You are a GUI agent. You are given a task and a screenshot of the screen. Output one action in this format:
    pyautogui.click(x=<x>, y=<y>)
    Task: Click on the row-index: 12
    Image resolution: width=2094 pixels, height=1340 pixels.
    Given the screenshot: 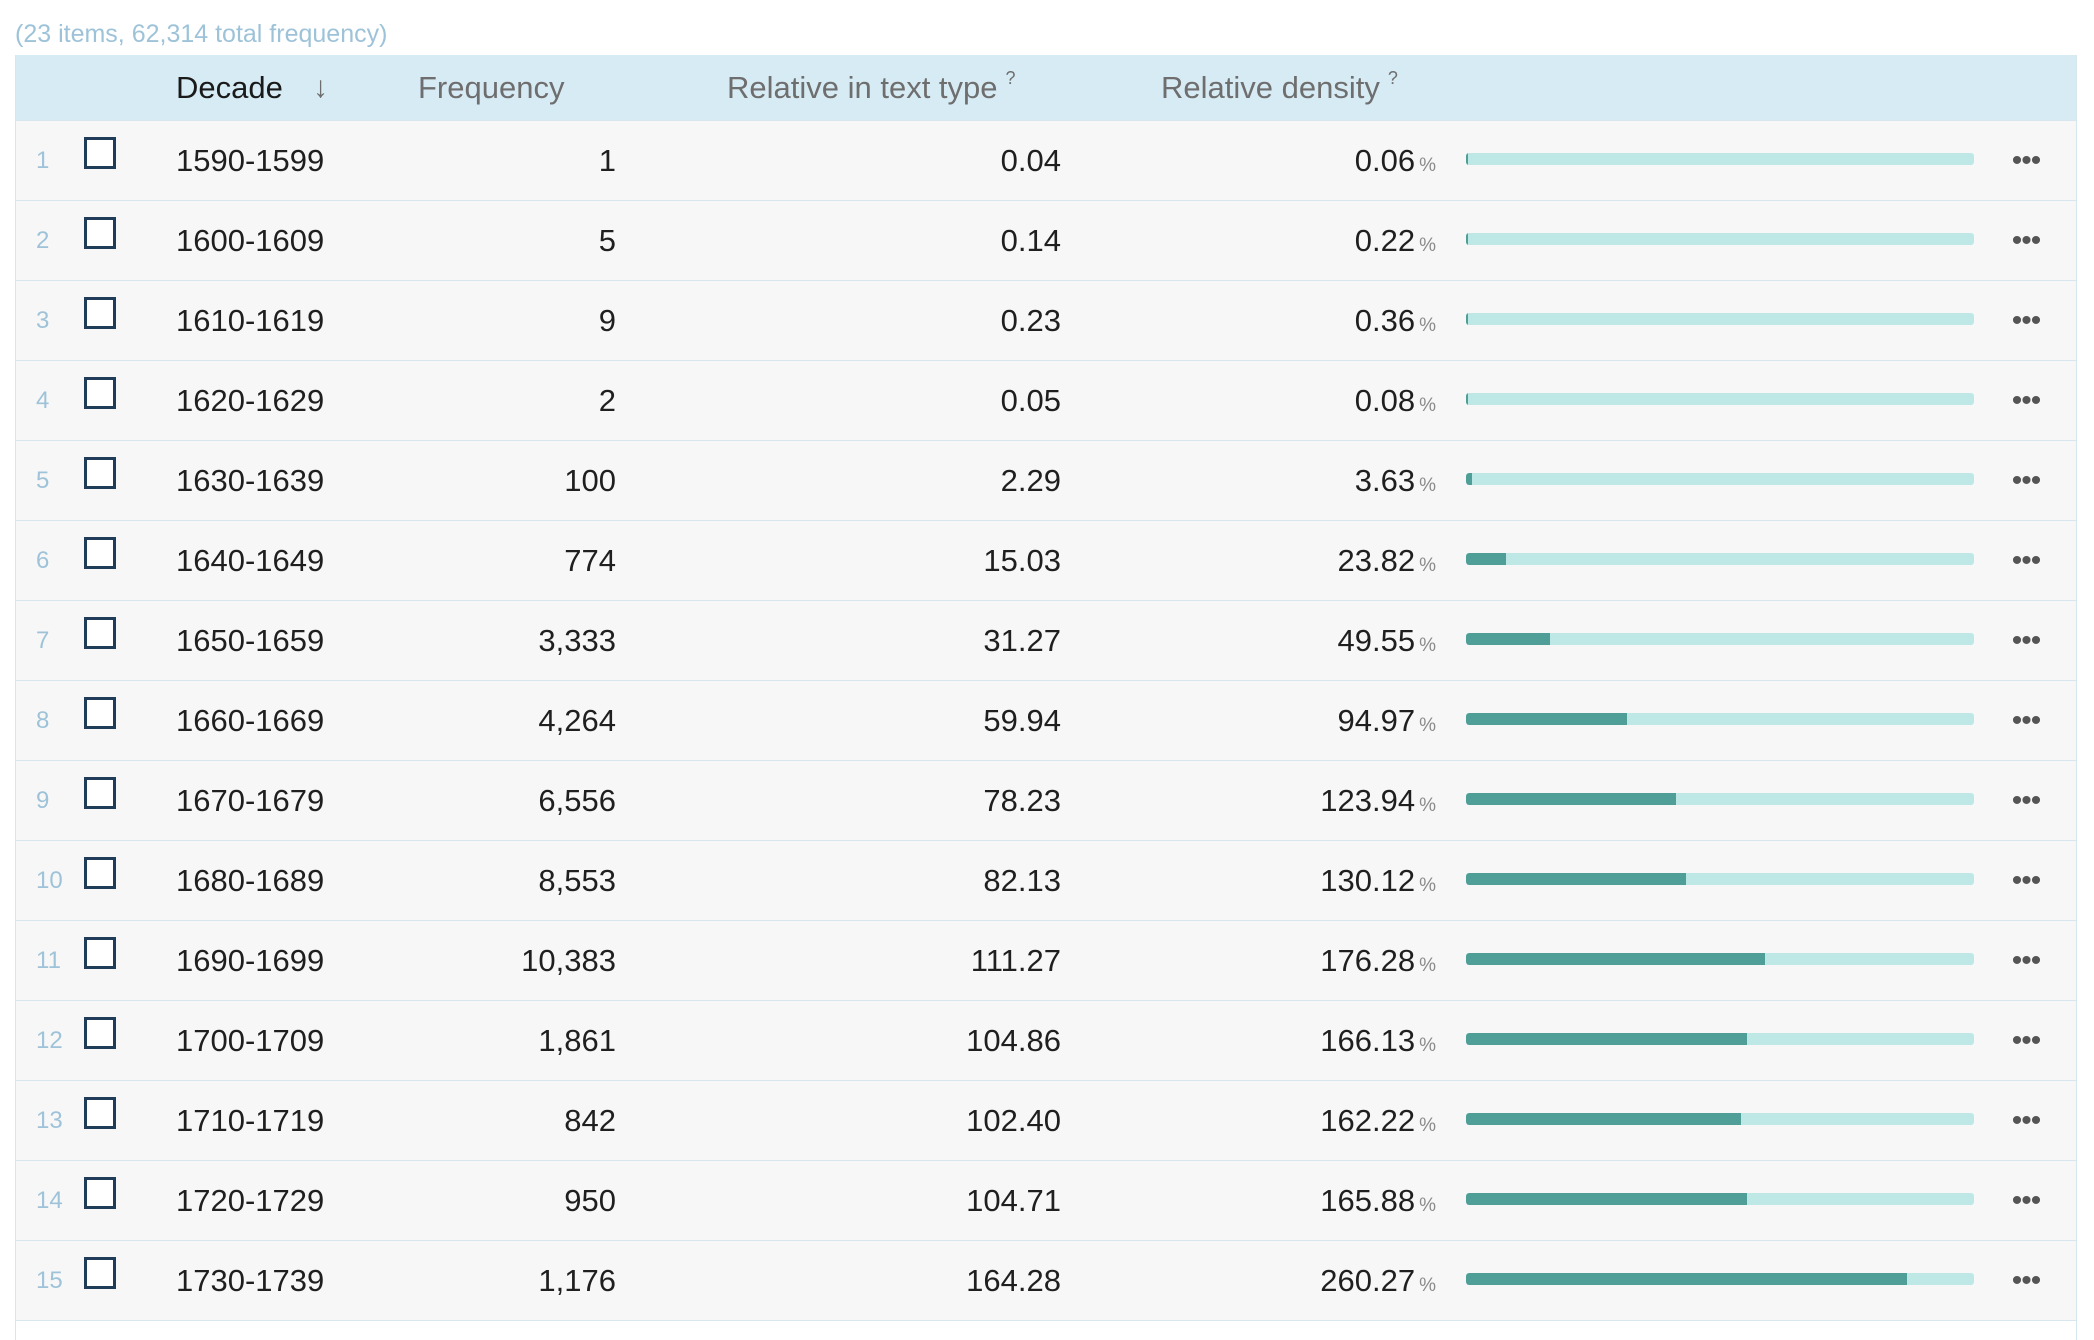 What is the action you would take?
    pyautogui.click(x=49, y=1040)
    